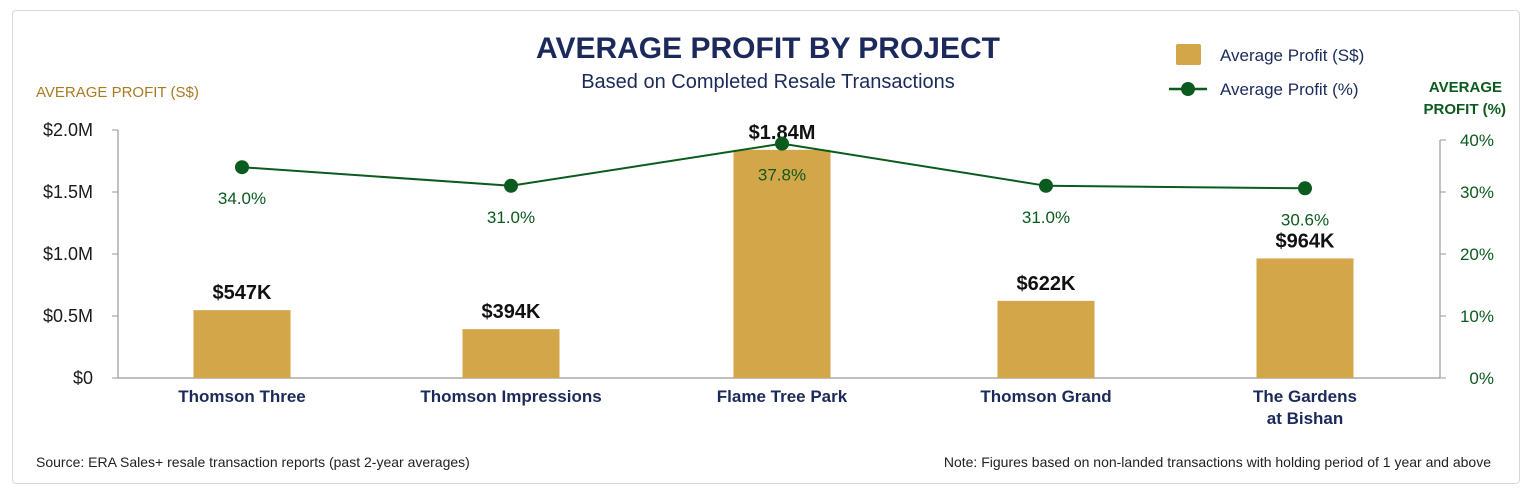  Describe the element at coordinates (1266, 71) in the screenshot. I see `legend: Average Profit (S$) Average Profit (%)` at that location.